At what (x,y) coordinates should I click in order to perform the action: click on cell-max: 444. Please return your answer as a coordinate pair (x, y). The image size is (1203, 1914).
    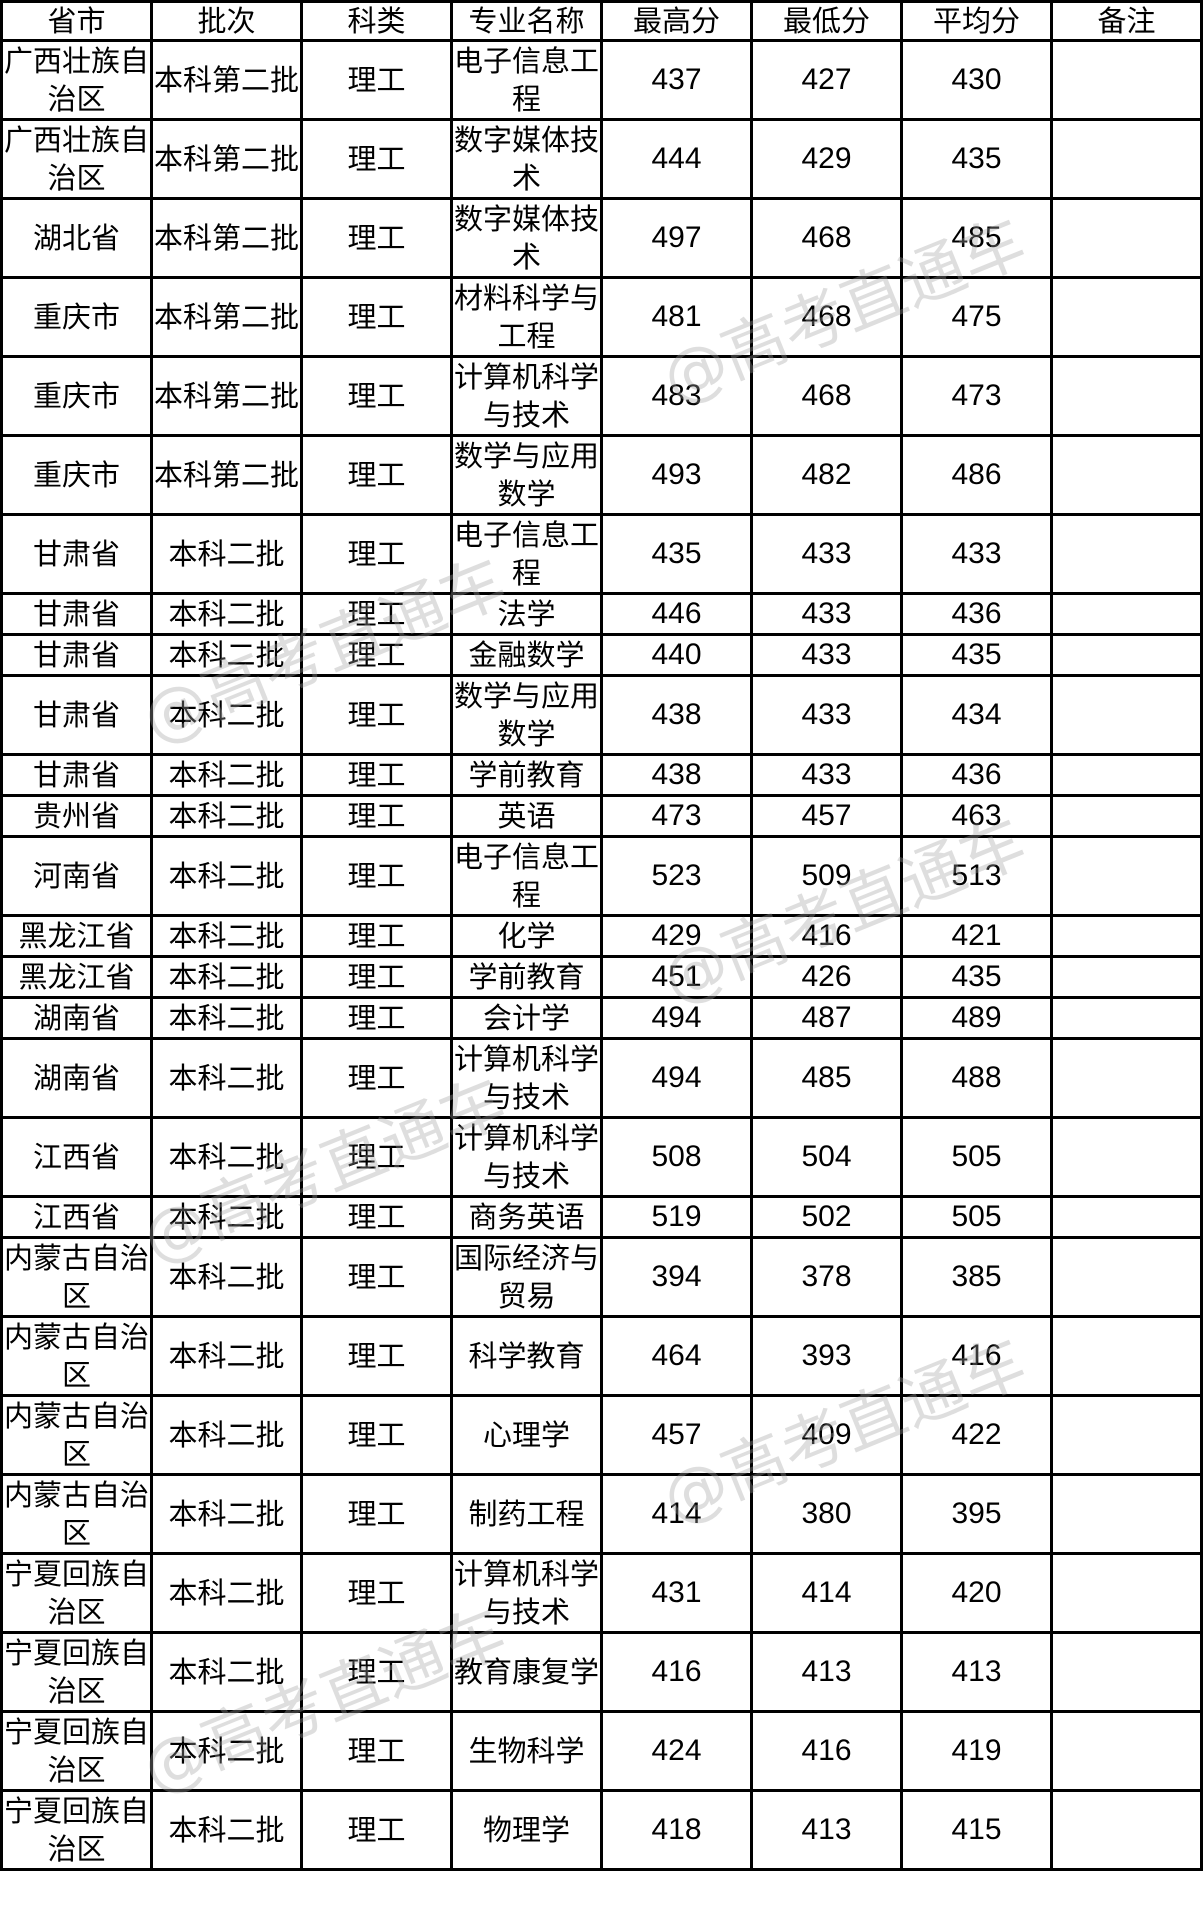
    Looking at the image, I should click on (676, 159).